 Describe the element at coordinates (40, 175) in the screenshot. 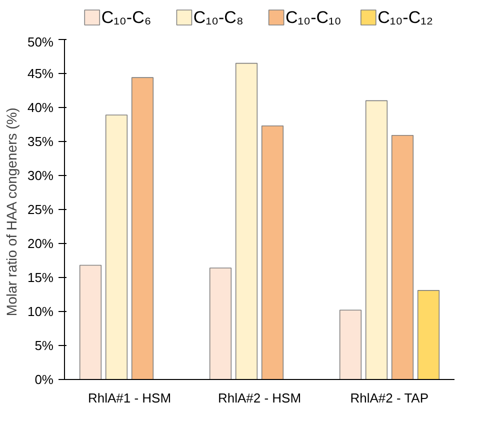

I see `y-tick-label: 30%` at that location.